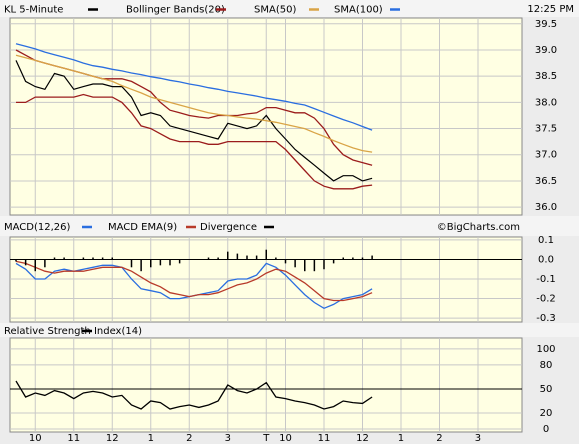 Image resolution: width=579 pixels, height=444 pixels. What do you see at coordinates (546, 318) in the screenshot?
I see `y-tick-label: -0.3` at bounding box center [546, 318].